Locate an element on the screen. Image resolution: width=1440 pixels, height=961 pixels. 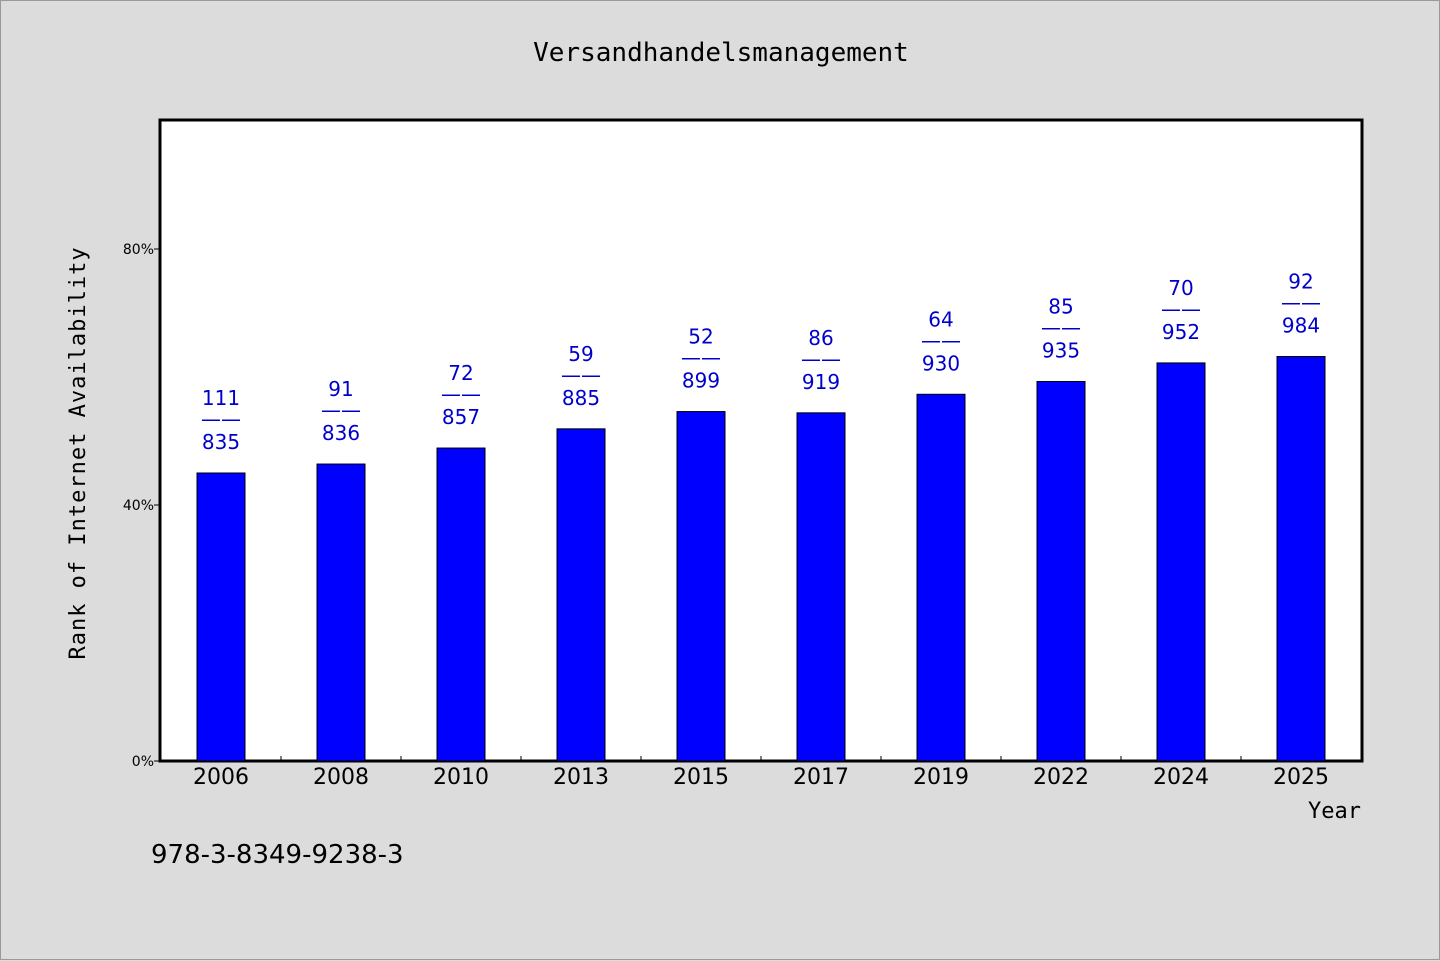
data-label-bottom-2017: 919 is located at coordinates (821, 382).